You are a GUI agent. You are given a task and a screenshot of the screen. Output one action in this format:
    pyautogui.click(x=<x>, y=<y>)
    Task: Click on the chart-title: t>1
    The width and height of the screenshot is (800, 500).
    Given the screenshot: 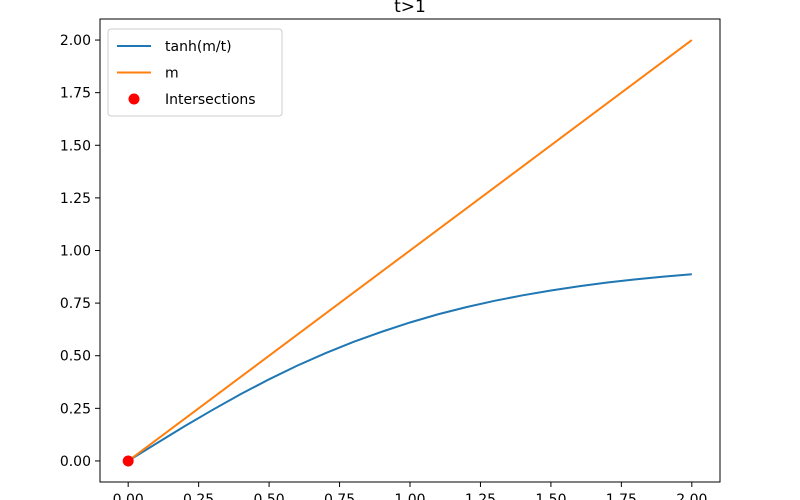 What is the action you would take?
    pyautogui.click(x=410, y=8)
    